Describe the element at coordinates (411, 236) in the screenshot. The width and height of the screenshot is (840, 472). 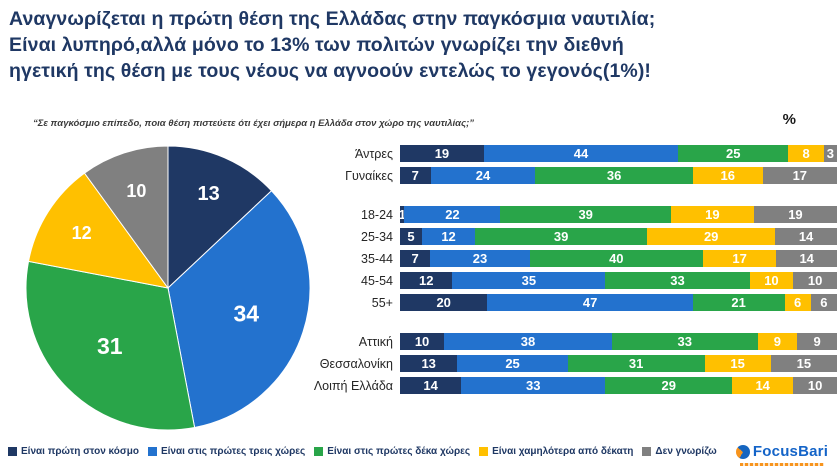
I see `bar-segment-value: 5` at that location.